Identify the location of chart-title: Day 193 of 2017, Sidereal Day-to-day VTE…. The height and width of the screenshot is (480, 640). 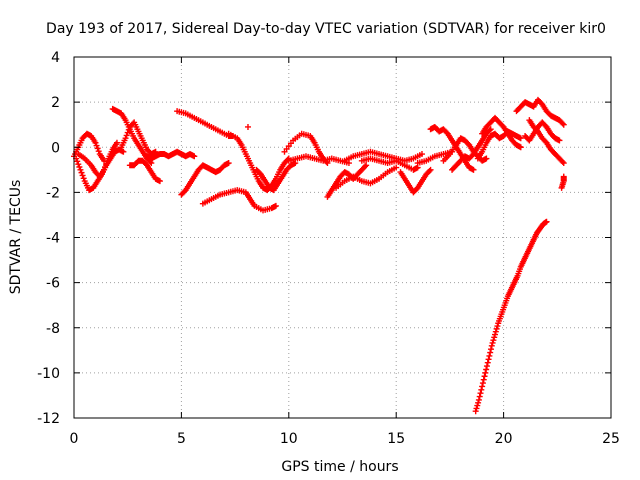
(326, 29).